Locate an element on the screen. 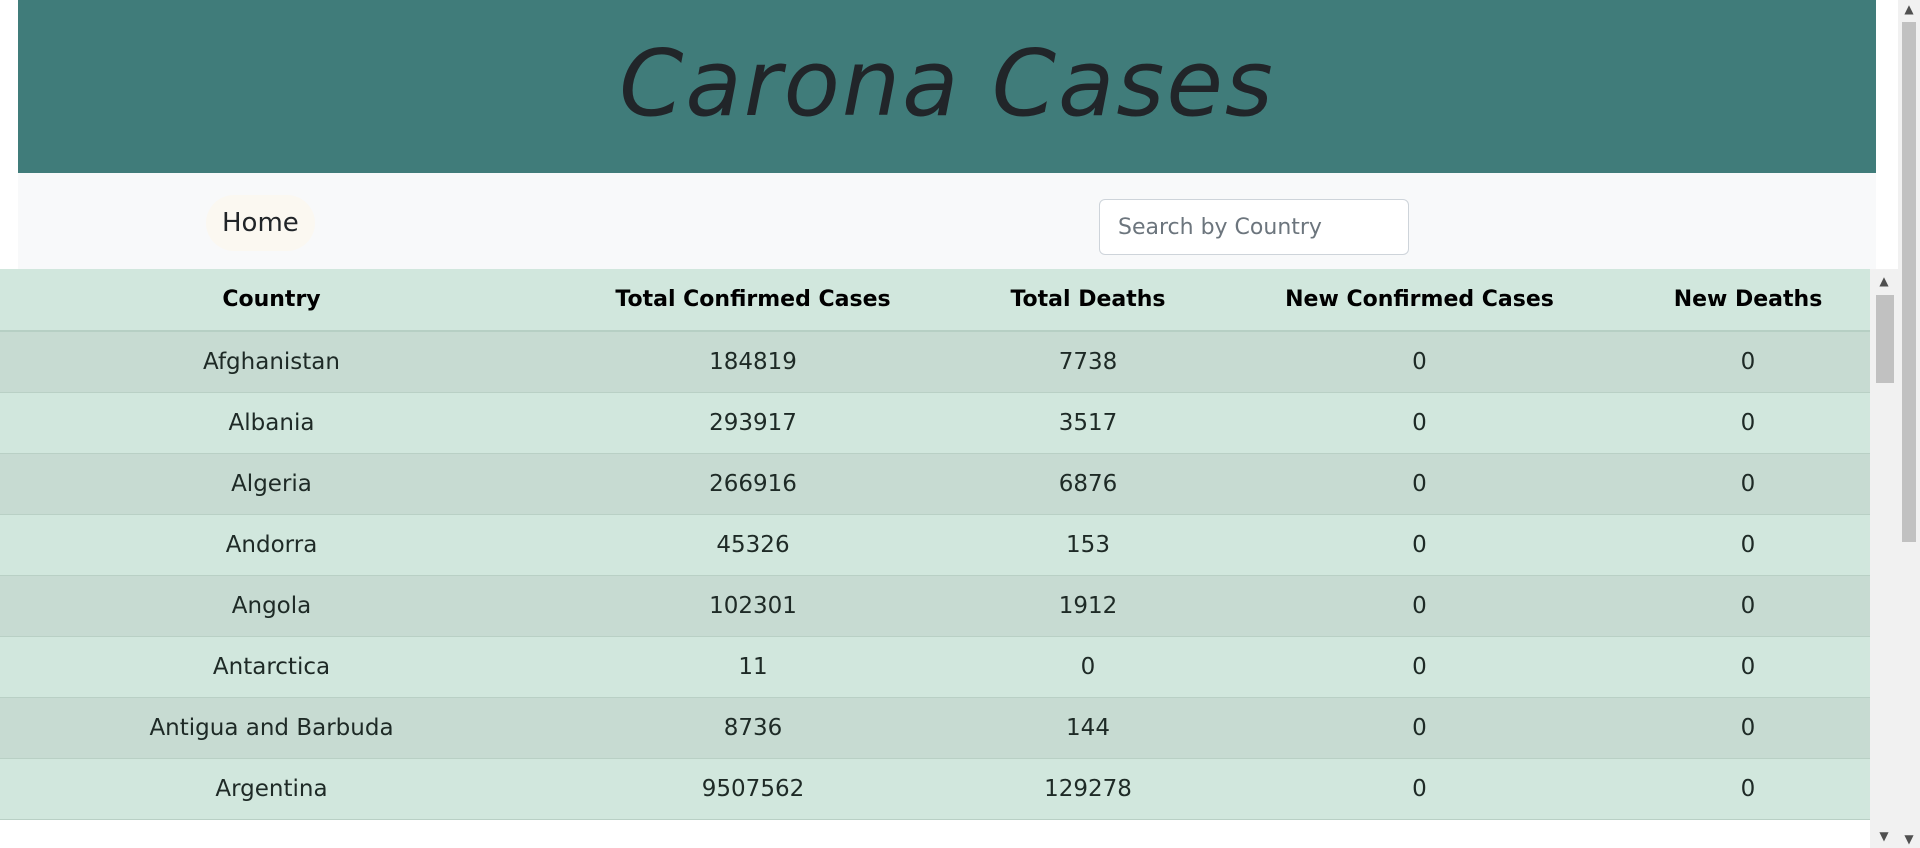 The height and width of the screenshot is (848, 1920). cell-country: Andorra is located at coordinates (271, 545).